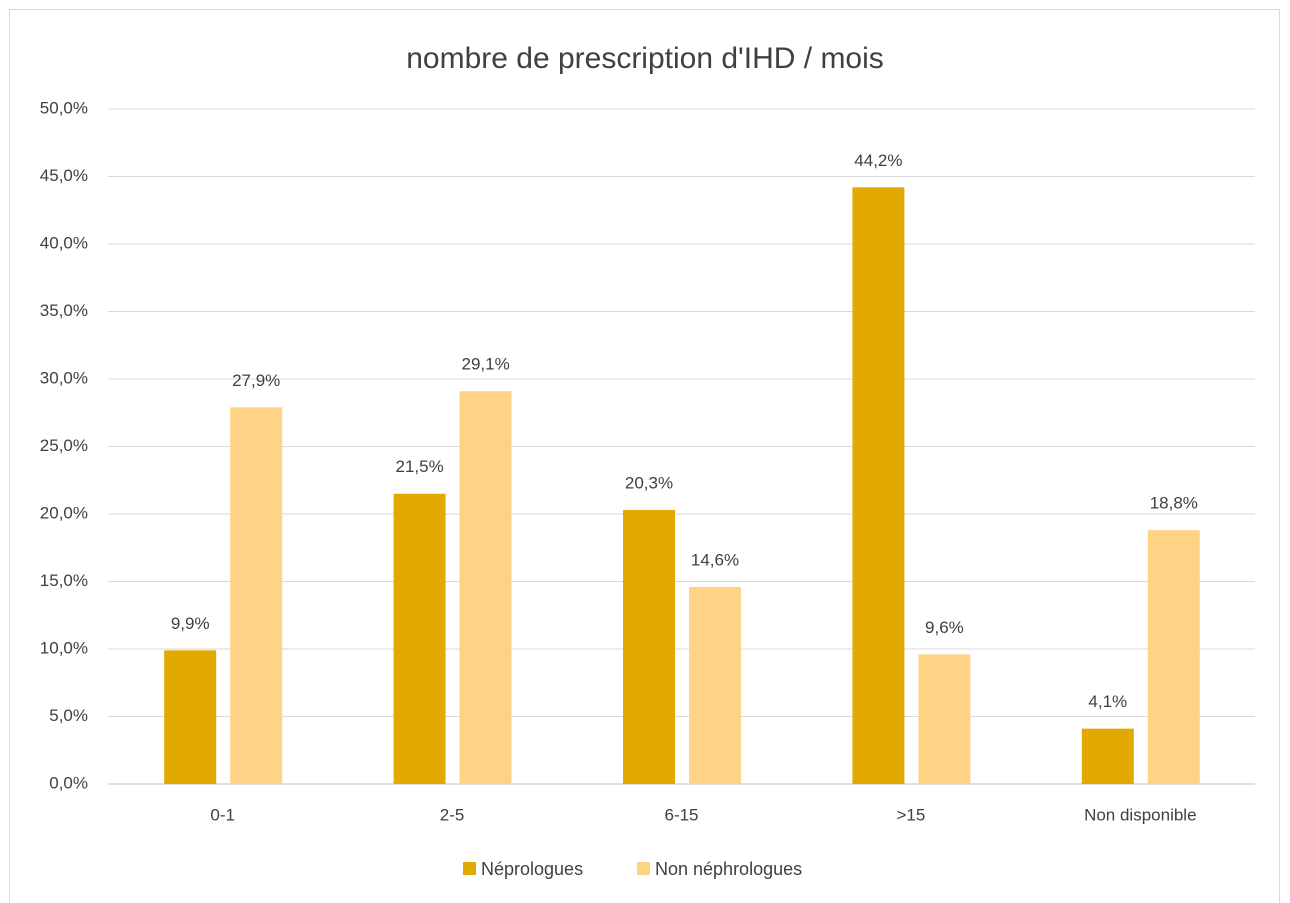 Image resolution: width=1290 pixels, height=903 pixels. I want to click on y-tick-label: 15,0%, so click(64, 580).